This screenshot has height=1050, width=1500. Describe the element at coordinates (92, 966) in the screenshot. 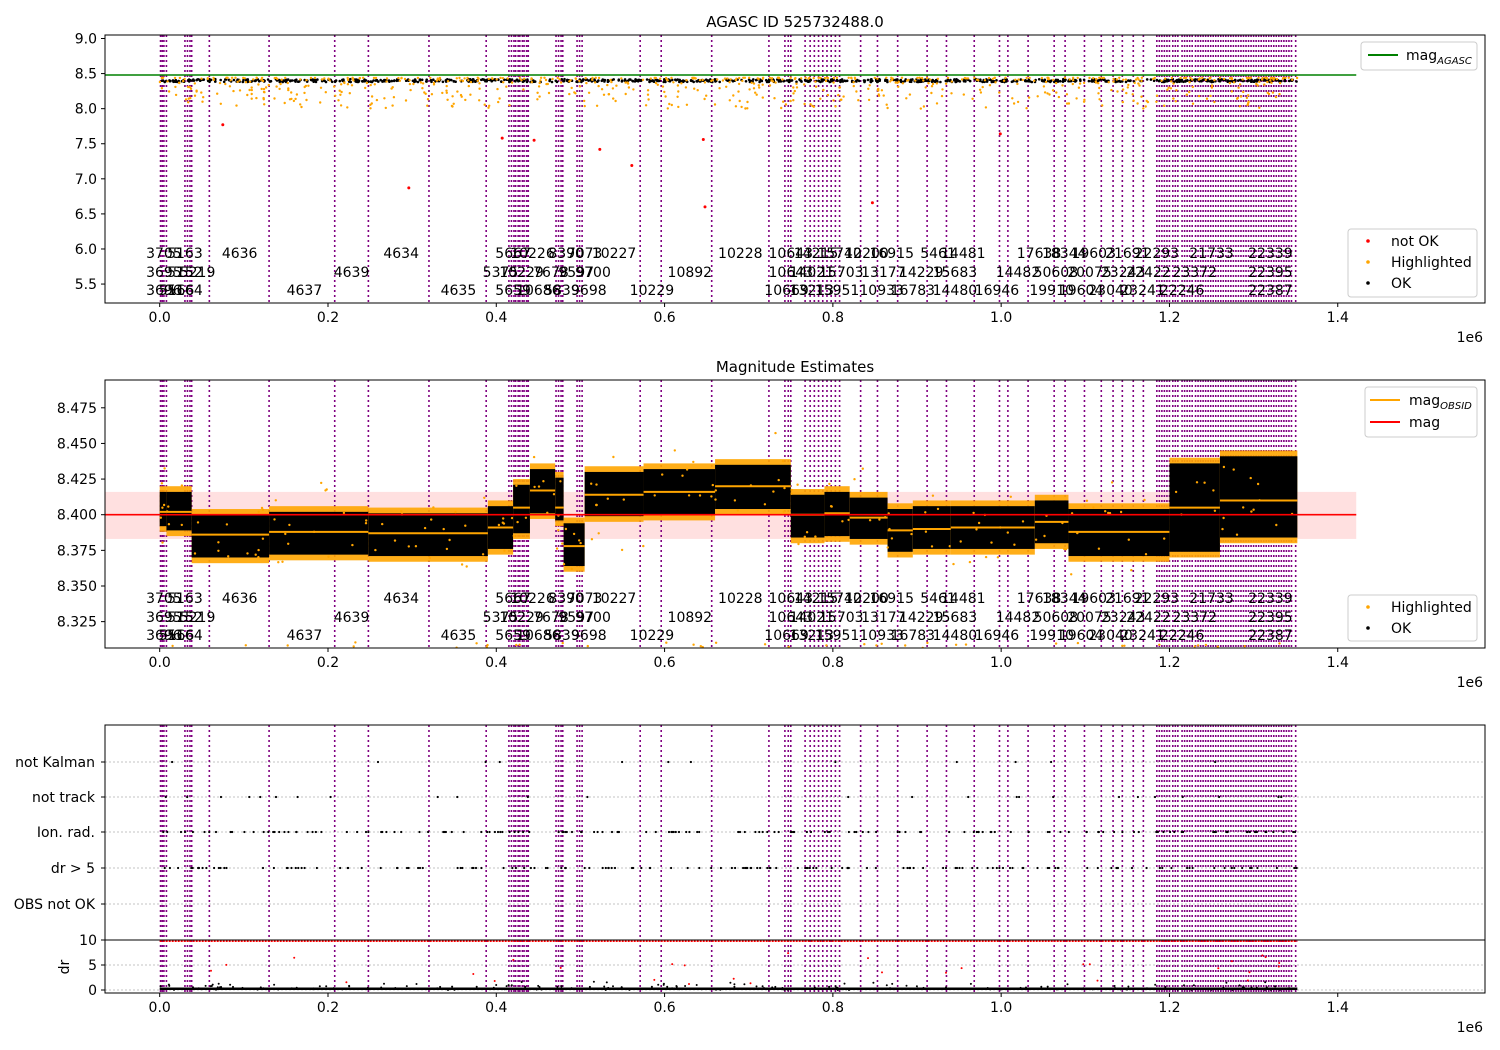

I see `dr-tick-label: 5` at that location.